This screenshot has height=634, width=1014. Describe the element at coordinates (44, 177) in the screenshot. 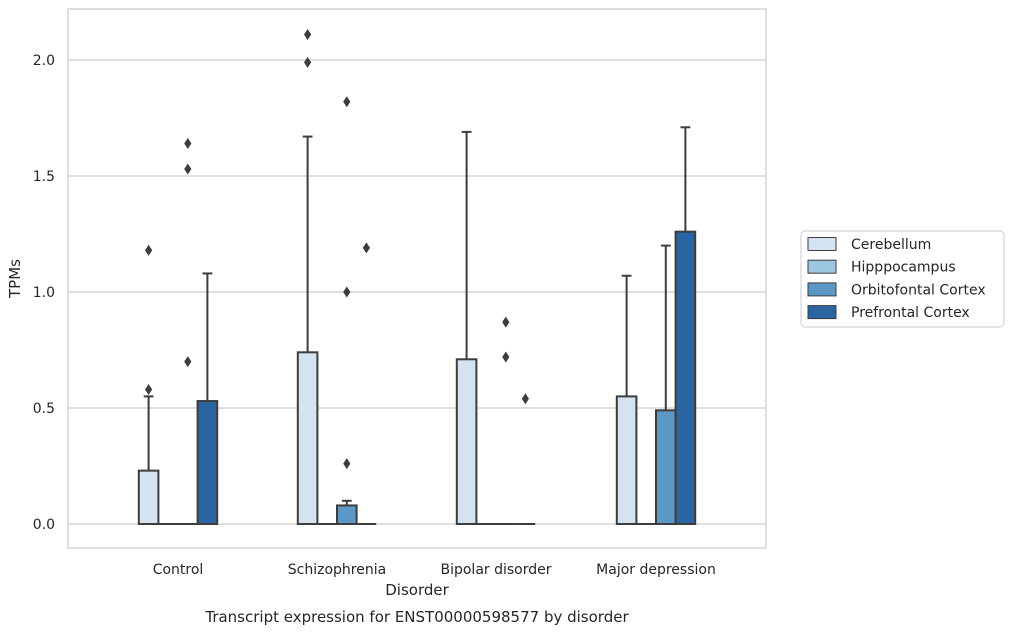

I see `y-tick-label: 1.5` at that location.